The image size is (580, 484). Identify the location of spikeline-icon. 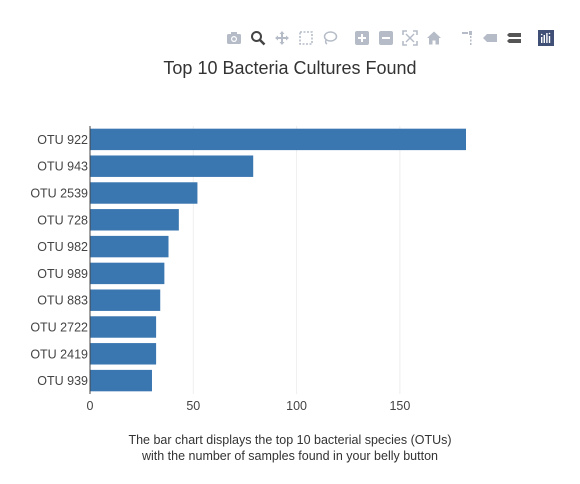
(467, 38).